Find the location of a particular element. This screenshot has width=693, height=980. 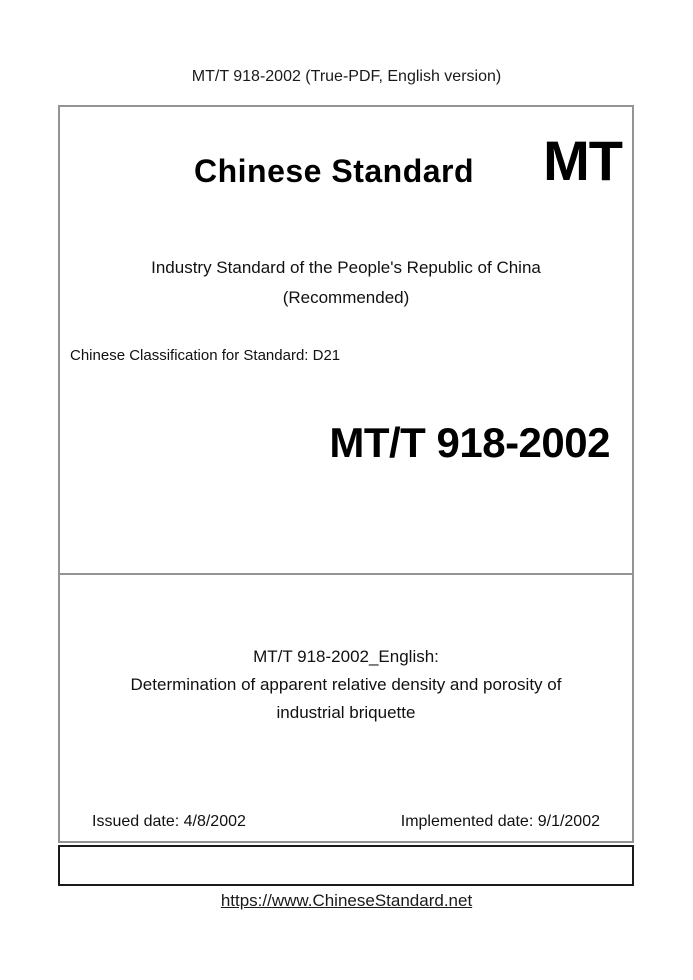

issued-date: Issued date: 4/8/2002 is located at coordinates (169, 821).